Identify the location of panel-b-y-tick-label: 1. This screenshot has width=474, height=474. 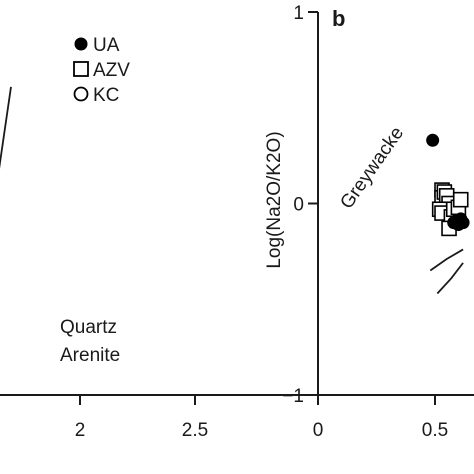
(298, 13).